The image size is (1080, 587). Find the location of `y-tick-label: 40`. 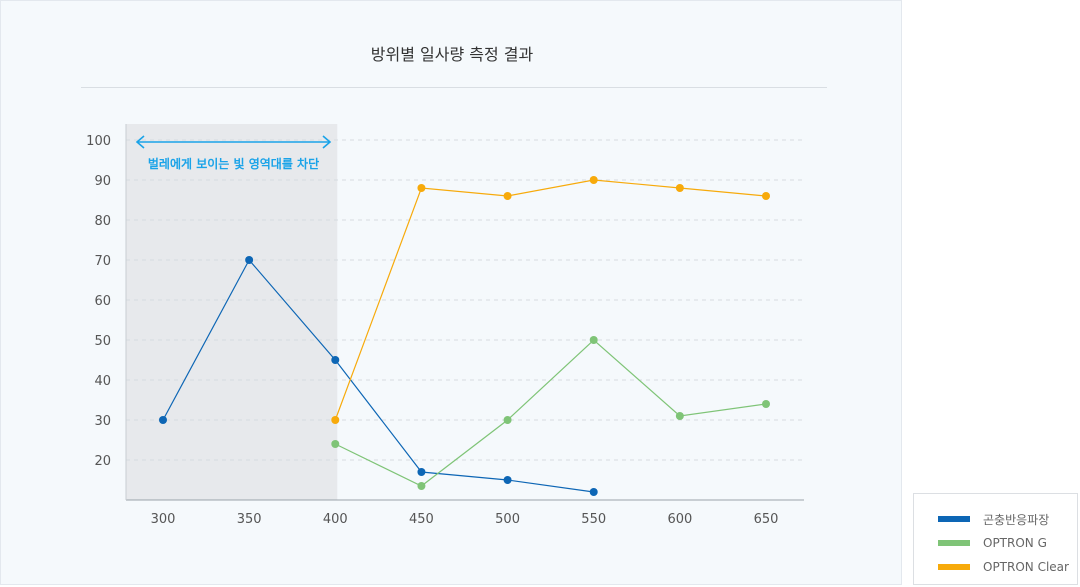

y-tick-label: 40 is located at coordinates (102, 381).